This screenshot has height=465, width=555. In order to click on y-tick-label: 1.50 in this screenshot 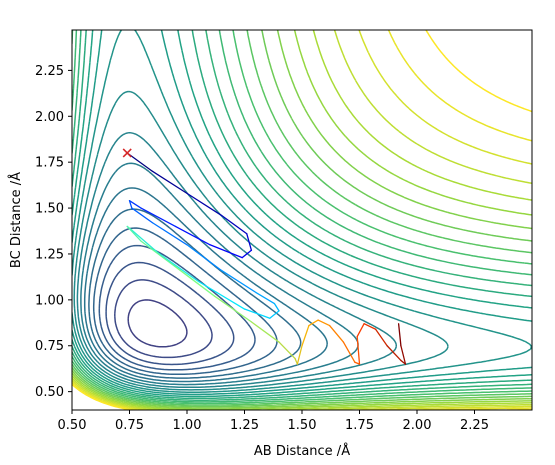, I will do `click(49, 209)`.